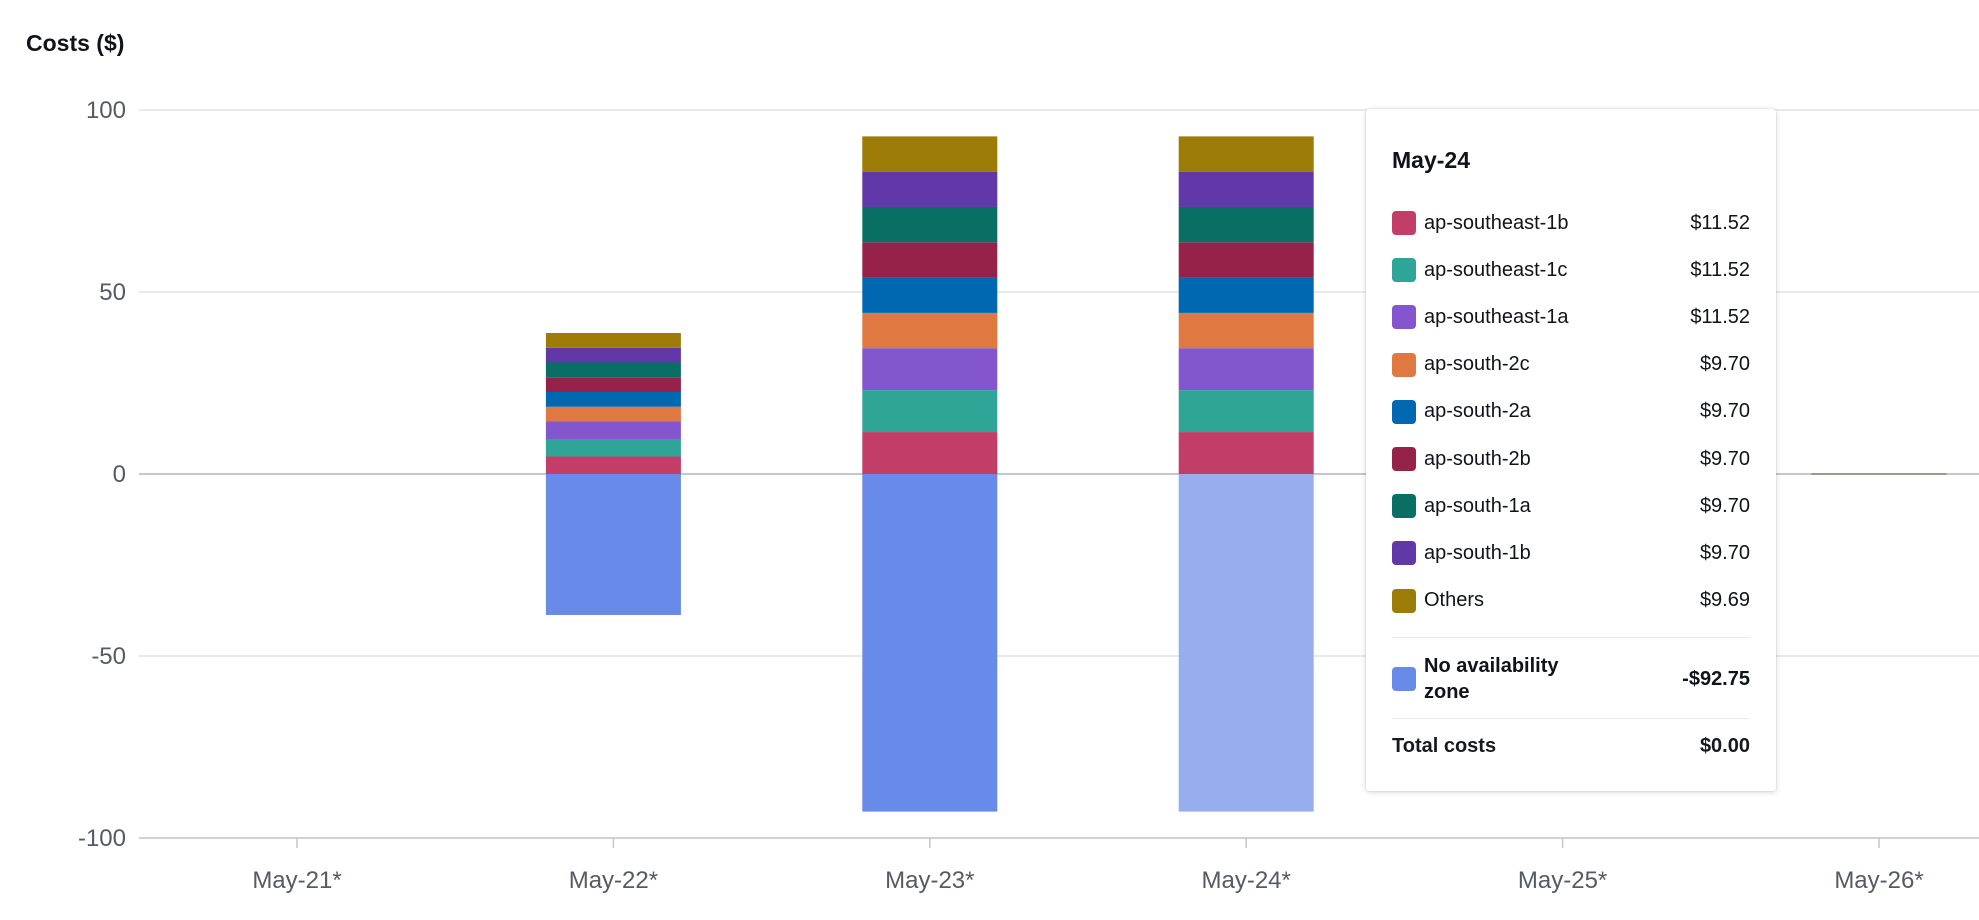  What do you see at coordinates (1571, 601) in the screenshot?
I see `tooltip-row: Others $9.69` at bounding box center [1571, 601].